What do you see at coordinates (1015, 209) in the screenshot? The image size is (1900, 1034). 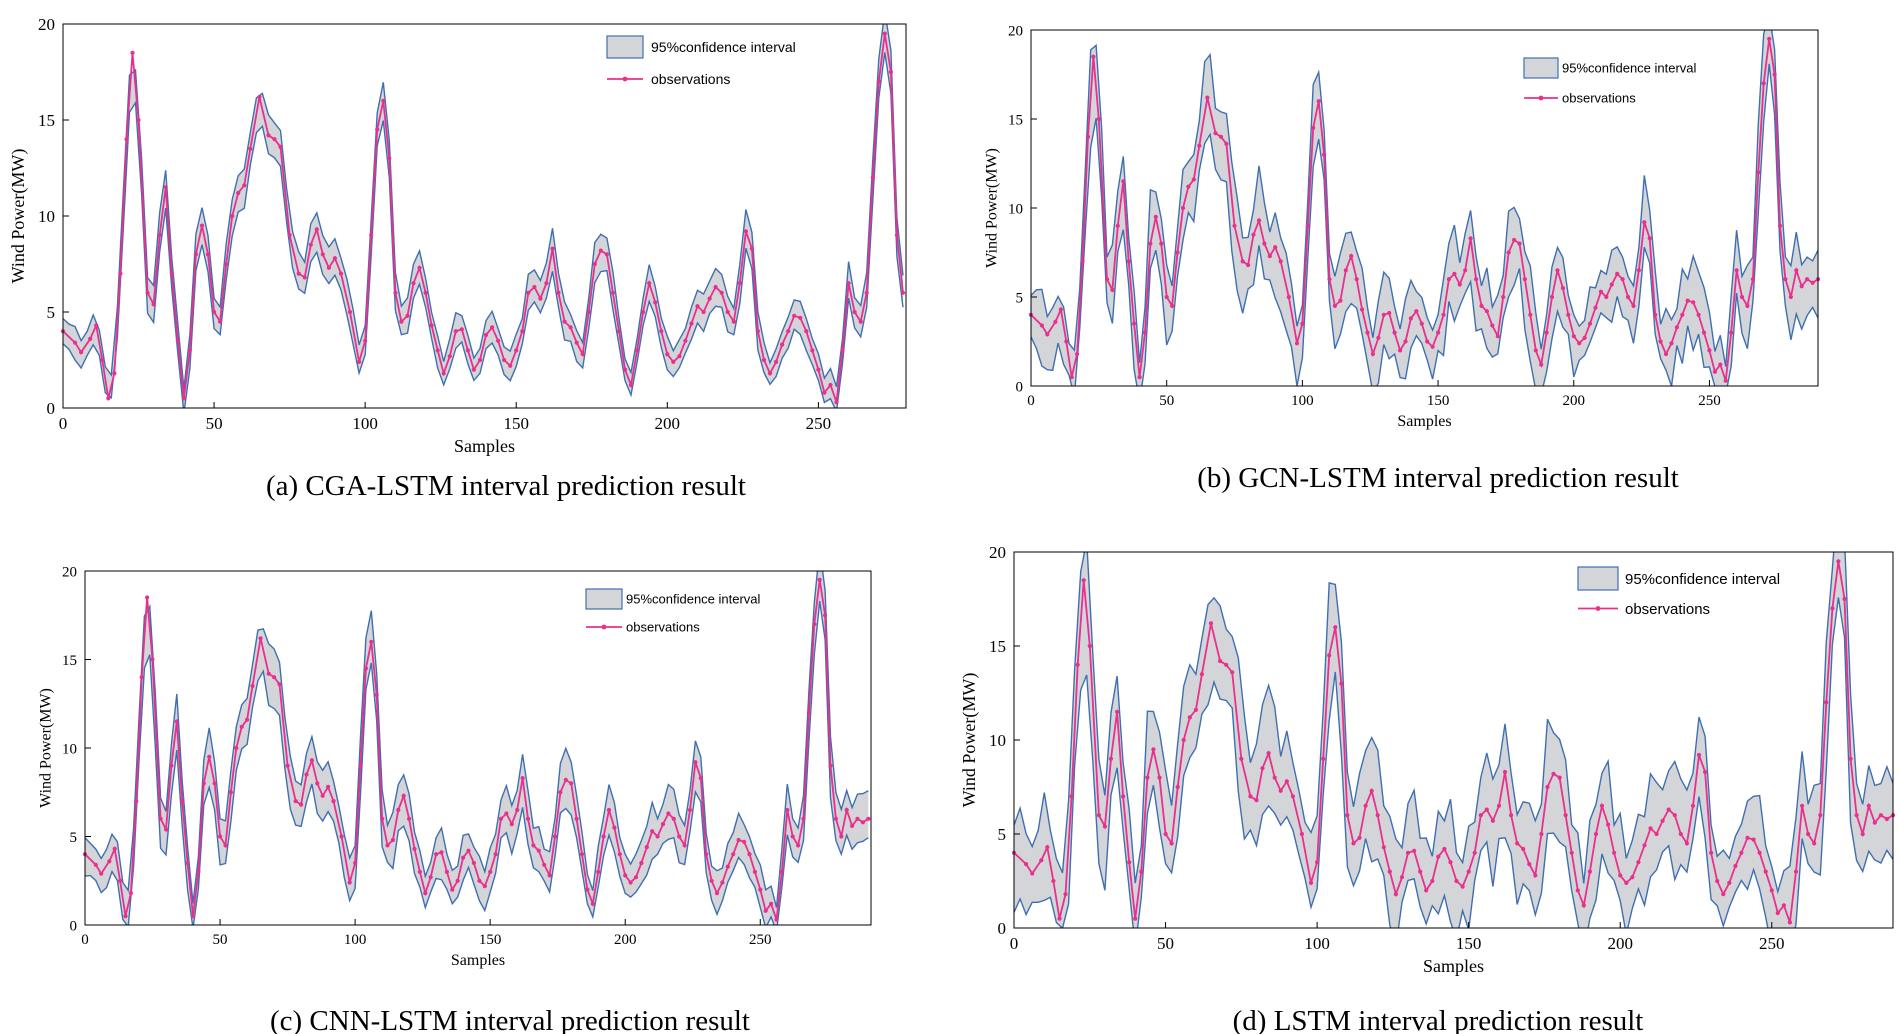 I see `y-tick-label: 10` at bounding box center [1015, 209].